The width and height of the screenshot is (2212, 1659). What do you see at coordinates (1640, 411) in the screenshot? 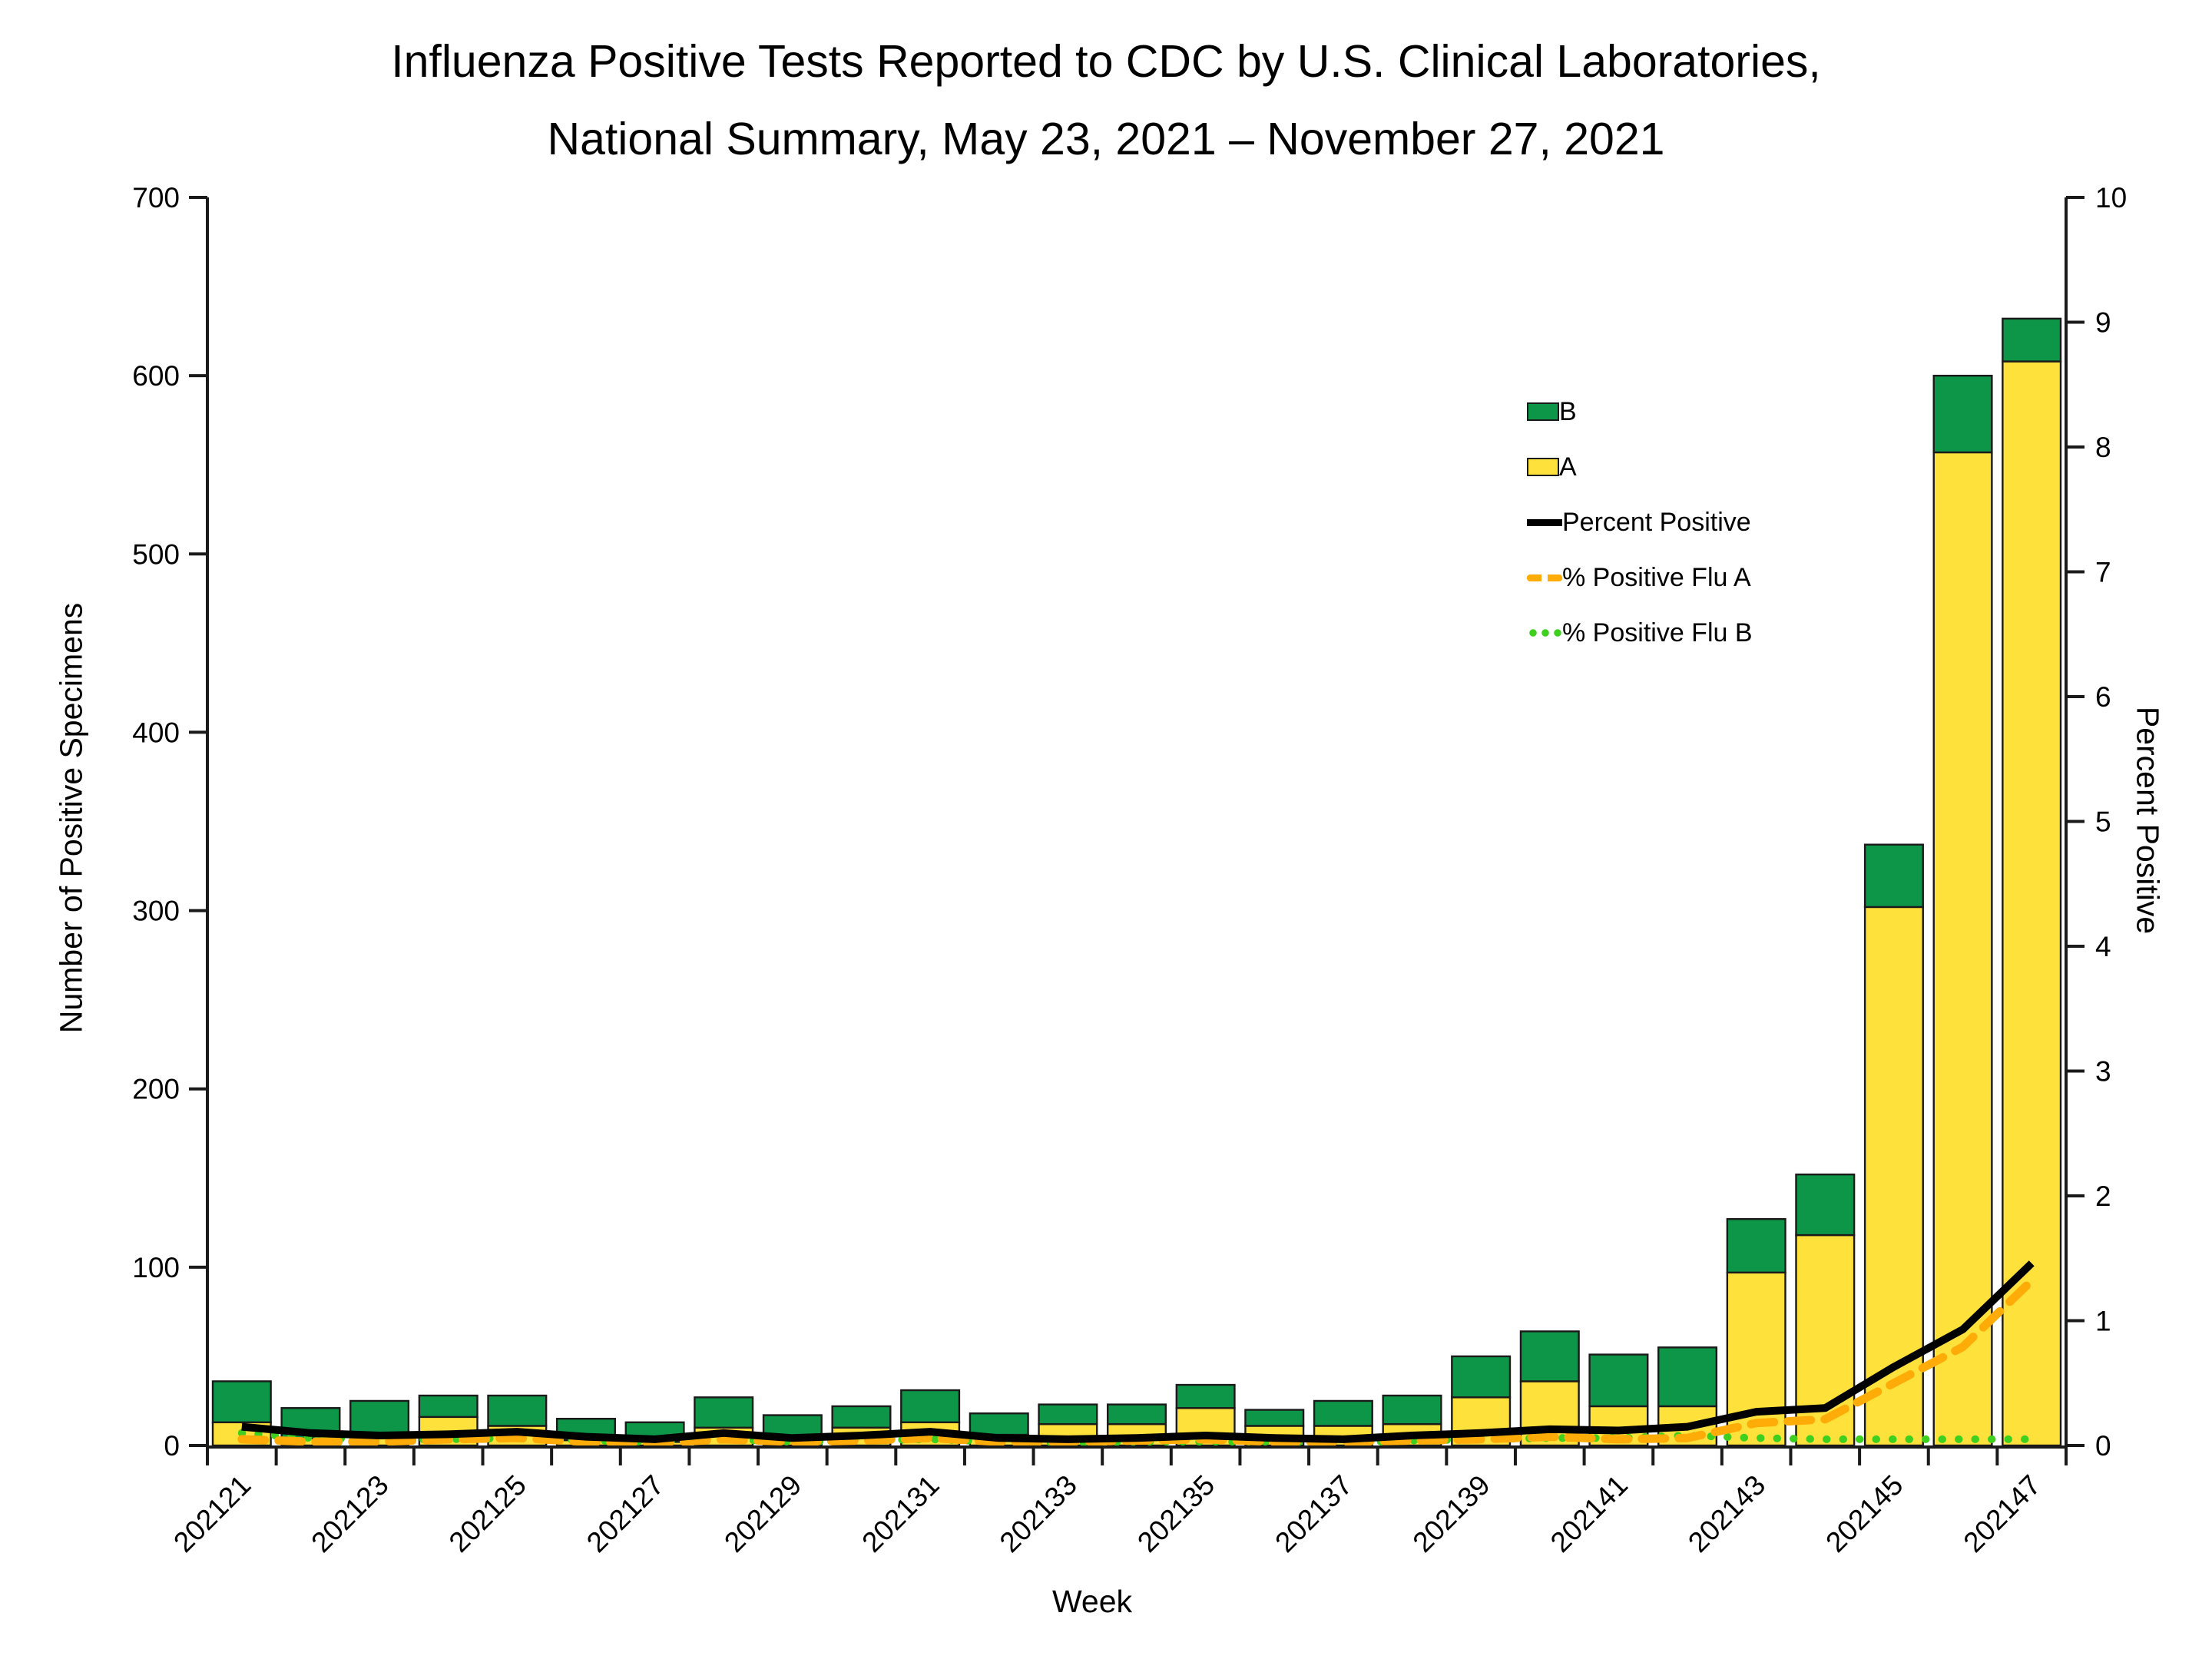
I see `legend-item-b: B` at bounding box center [1640, 411].